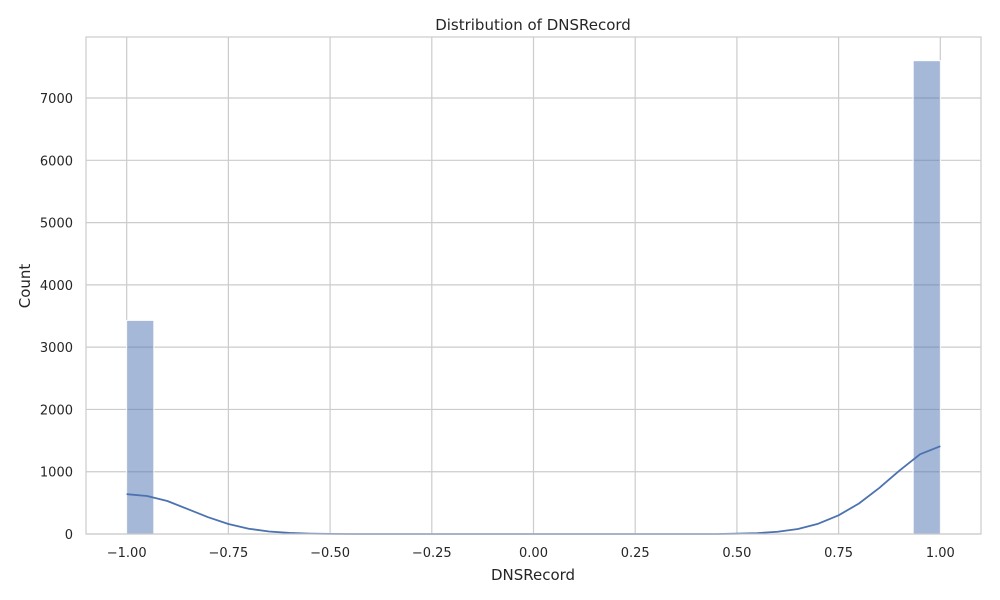 This screenshot has height=600, width=1000. Describe the element at coordinates (56, 410) in the screenshot. I see `y-tick-label: 2000` at that location.